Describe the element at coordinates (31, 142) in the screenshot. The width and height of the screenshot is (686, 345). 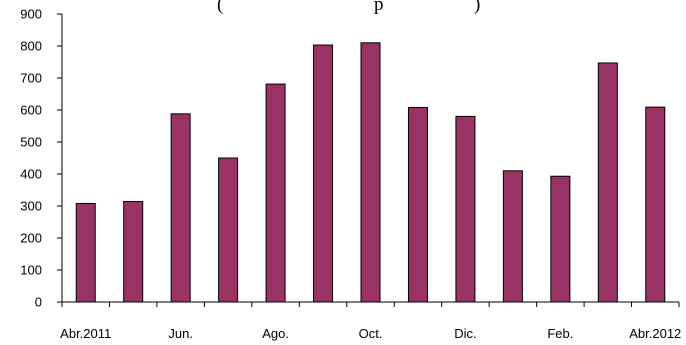
I see `y-tick-label: 500` at that location.